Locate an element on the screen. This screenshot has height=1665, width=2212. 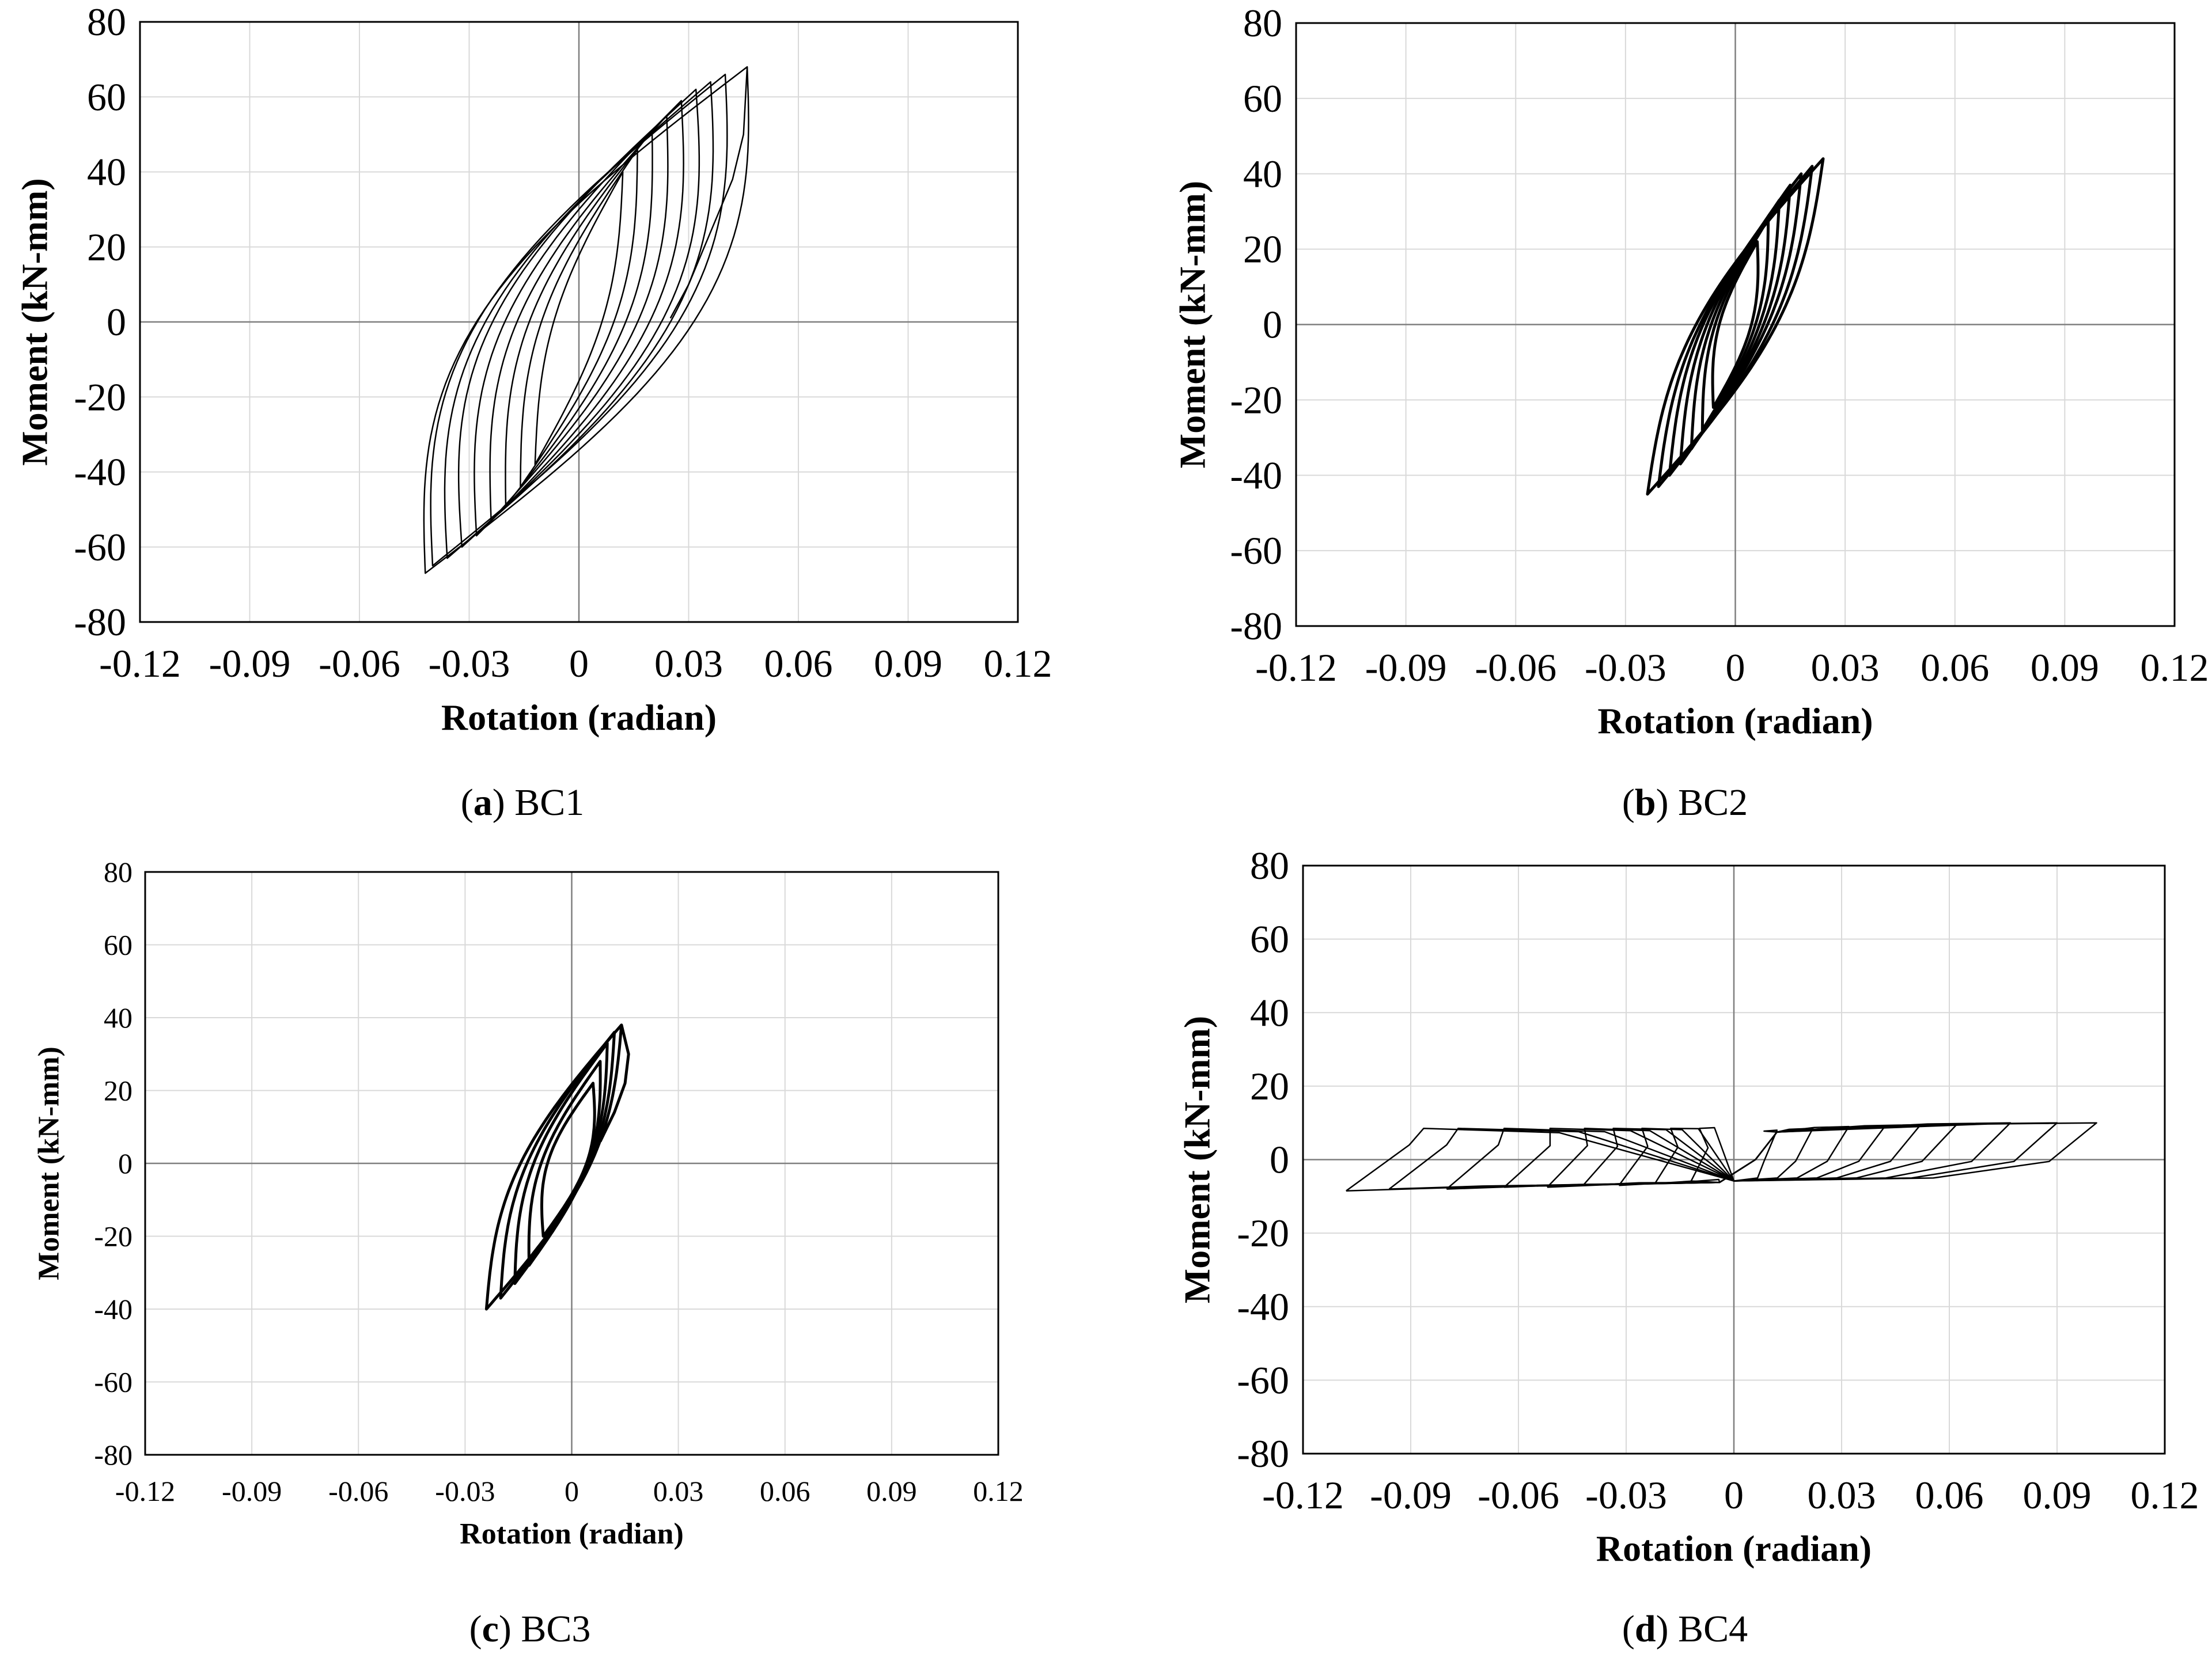
caption-letter: b is located at coordinates (1645, 803).